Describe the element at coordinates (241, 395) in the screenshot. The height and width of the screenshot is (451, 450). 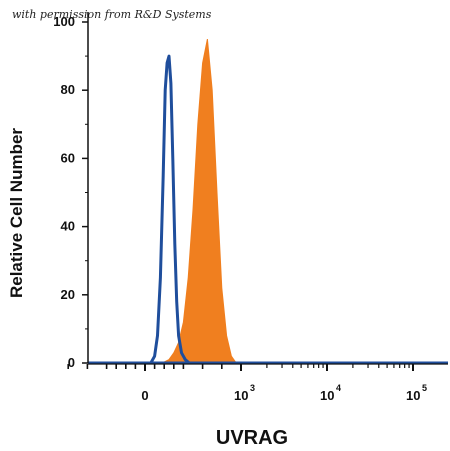
I see `x-tick-label-1: 10` at that location.